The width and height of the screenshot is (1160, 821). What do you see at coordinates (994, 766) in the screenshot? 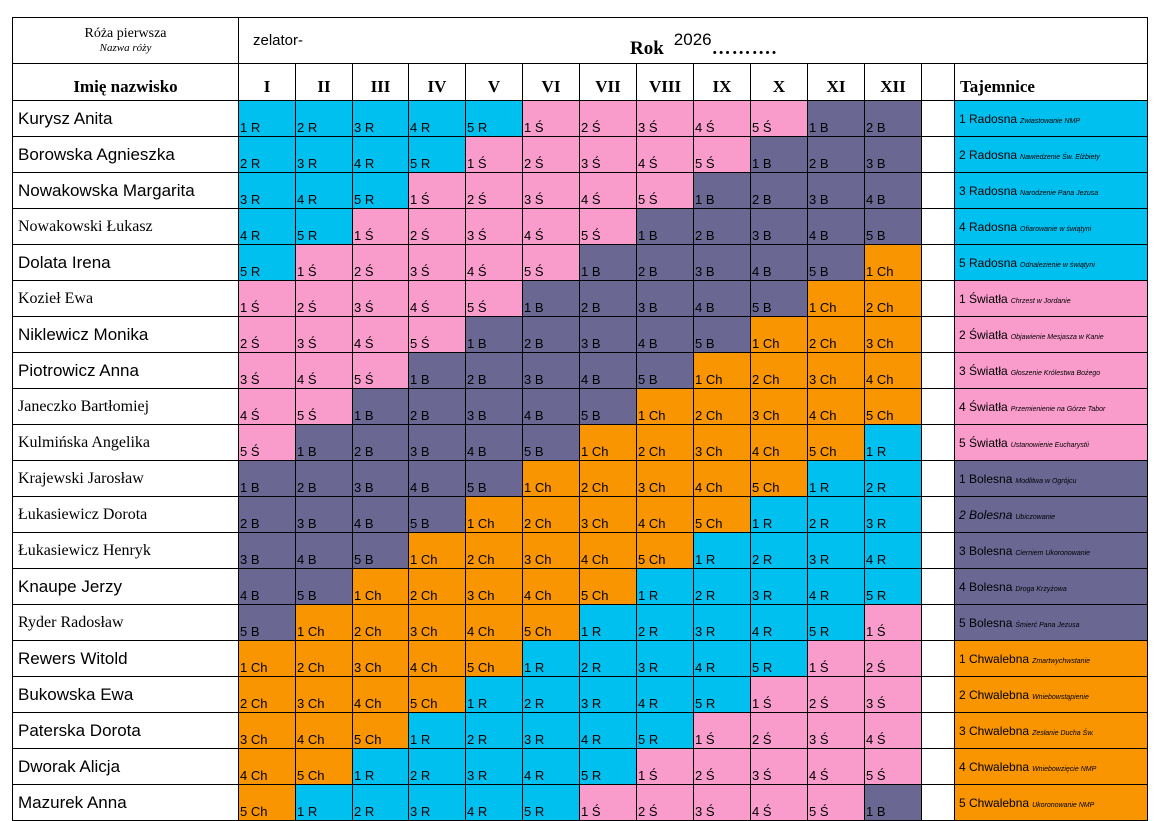
I see `mystery-legend-title: 4 Chwalebna` at bounding box center [994, 766].